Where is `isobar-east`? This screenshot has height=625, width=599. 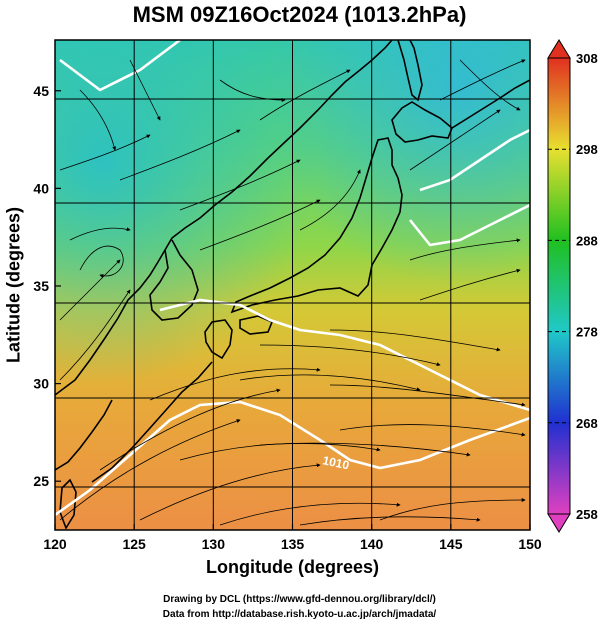
isobar-east is located at coordinates (474, 160).